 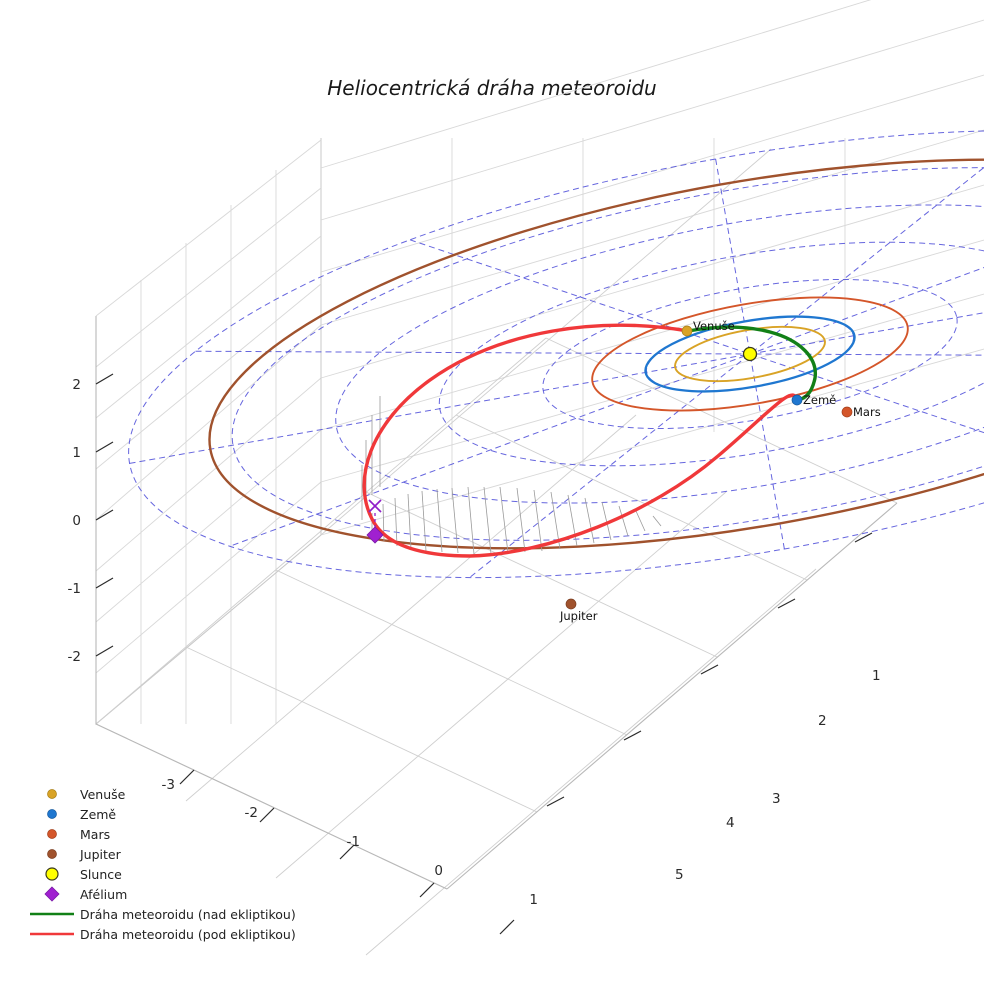 I want to click on legend-jupiter-swatch, so click(x=52, y=854).